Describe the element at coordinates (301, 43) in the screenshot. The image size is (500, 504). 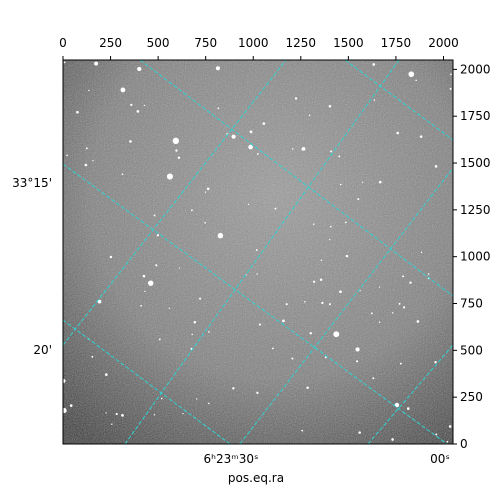
I see `x-tick-label: 1250` at that location.